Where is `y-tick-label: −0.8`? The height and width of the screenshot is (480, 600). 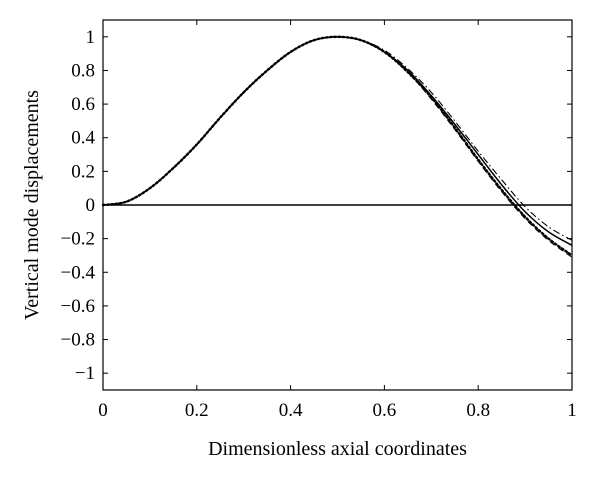 y-tick-label: −0.8 is located at coordinates (78, 340).